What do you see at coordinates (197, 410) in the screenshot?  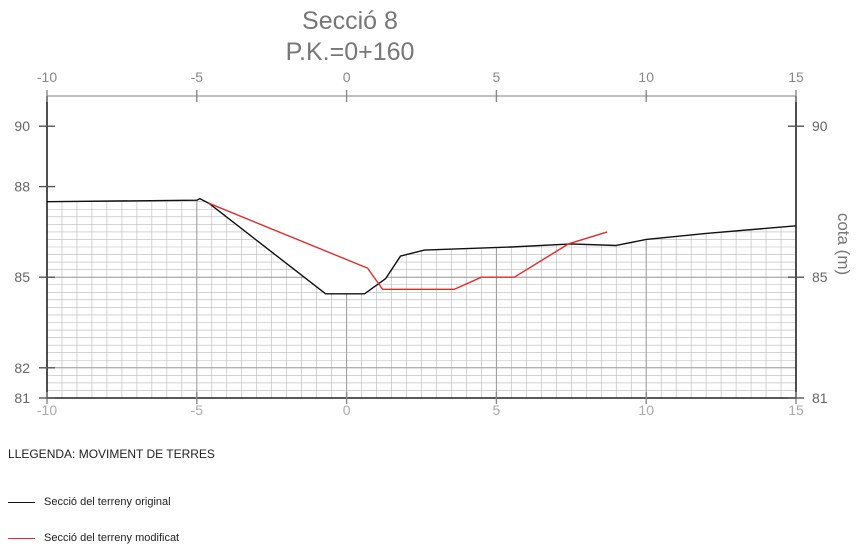 I see `x-tick-label-bottom: -5` at bounding box center [197, 410].